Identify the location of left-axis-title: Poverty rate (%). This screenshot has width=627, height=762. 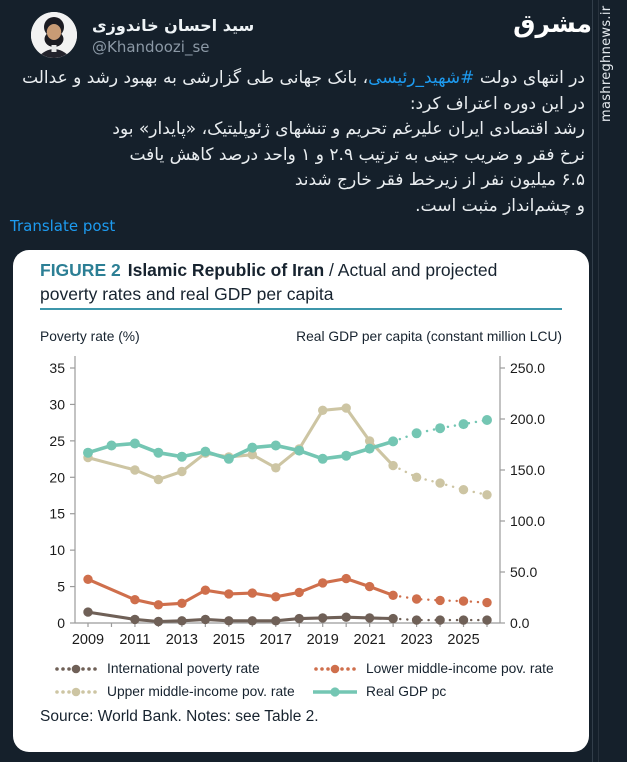
(90, 336).